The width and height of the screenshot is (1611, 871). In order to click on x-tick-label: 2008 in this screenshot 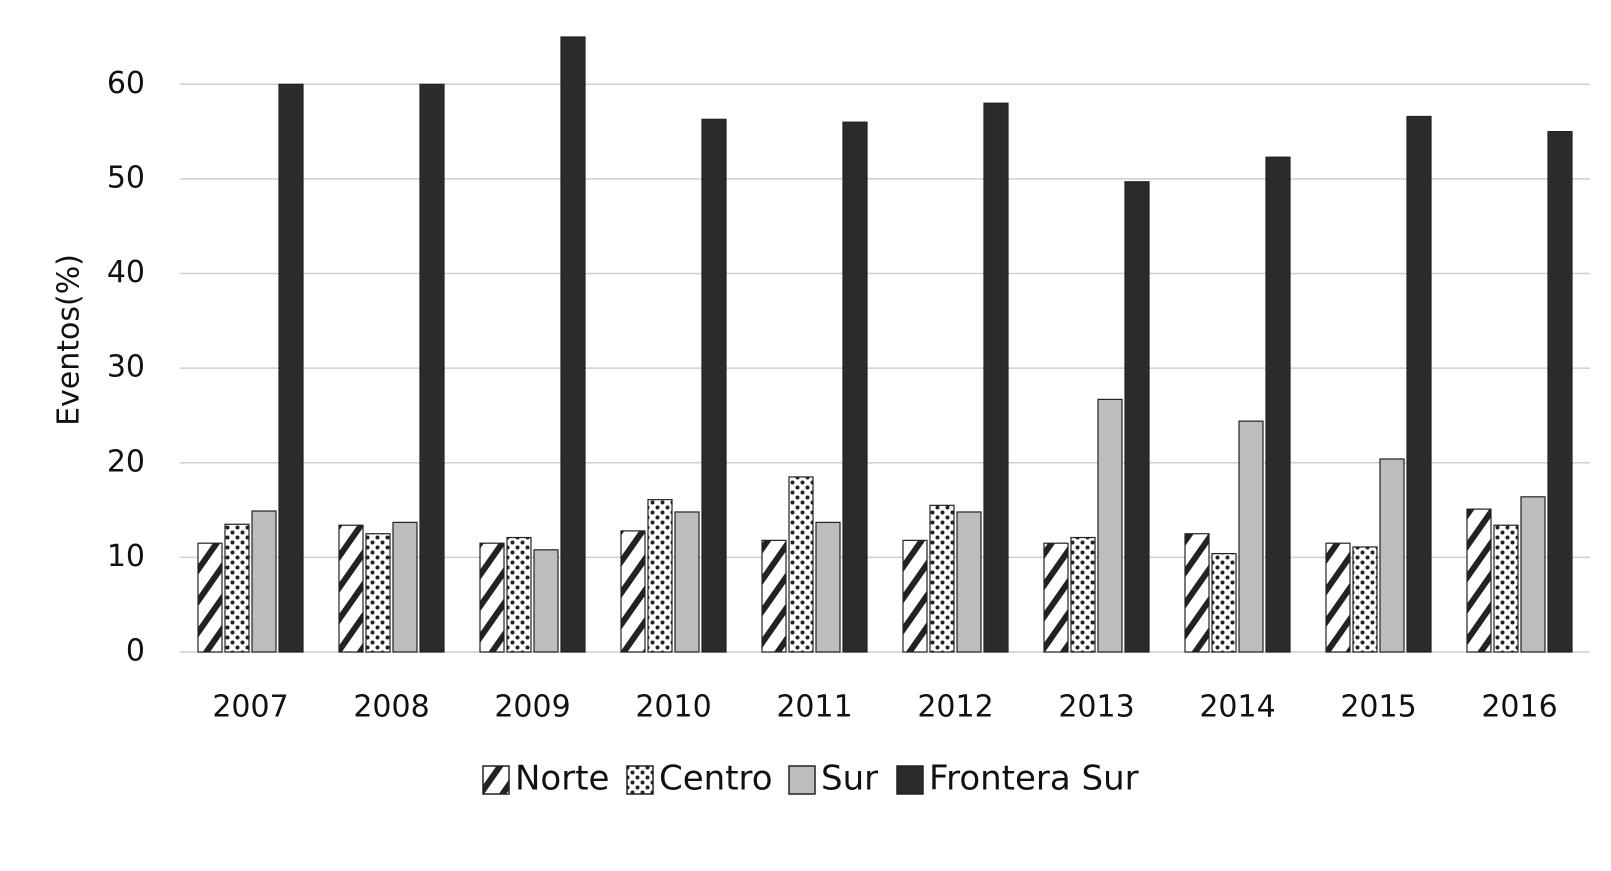, I will do `click(391, 707)`.